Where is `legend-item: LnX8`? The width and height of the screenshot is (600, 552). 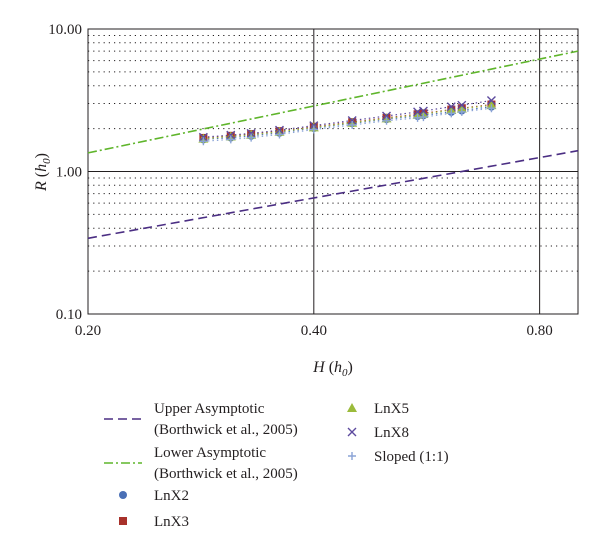 legend-item: LnX8 is located at coordinates (378, 433).